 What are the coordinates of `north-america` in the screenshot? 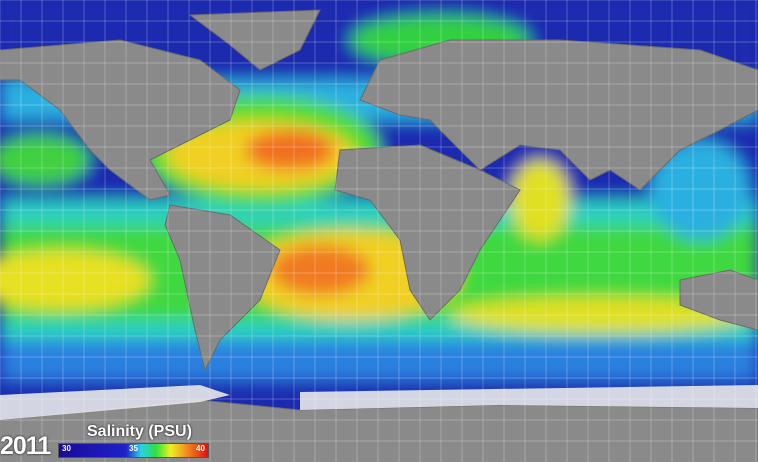 It's located at (120, 120).